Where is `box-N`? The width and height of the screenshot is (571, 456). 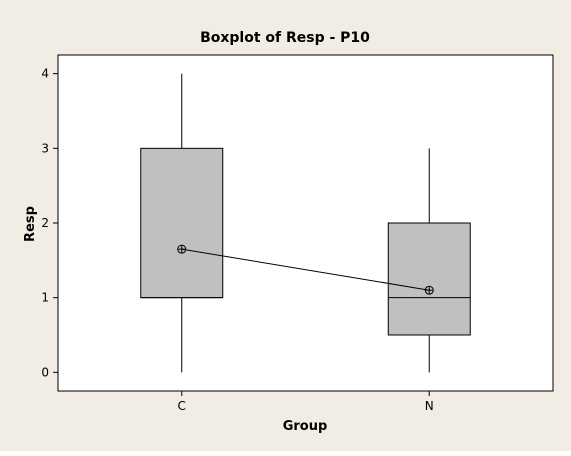 box-N is located at coordinates (429, 279).